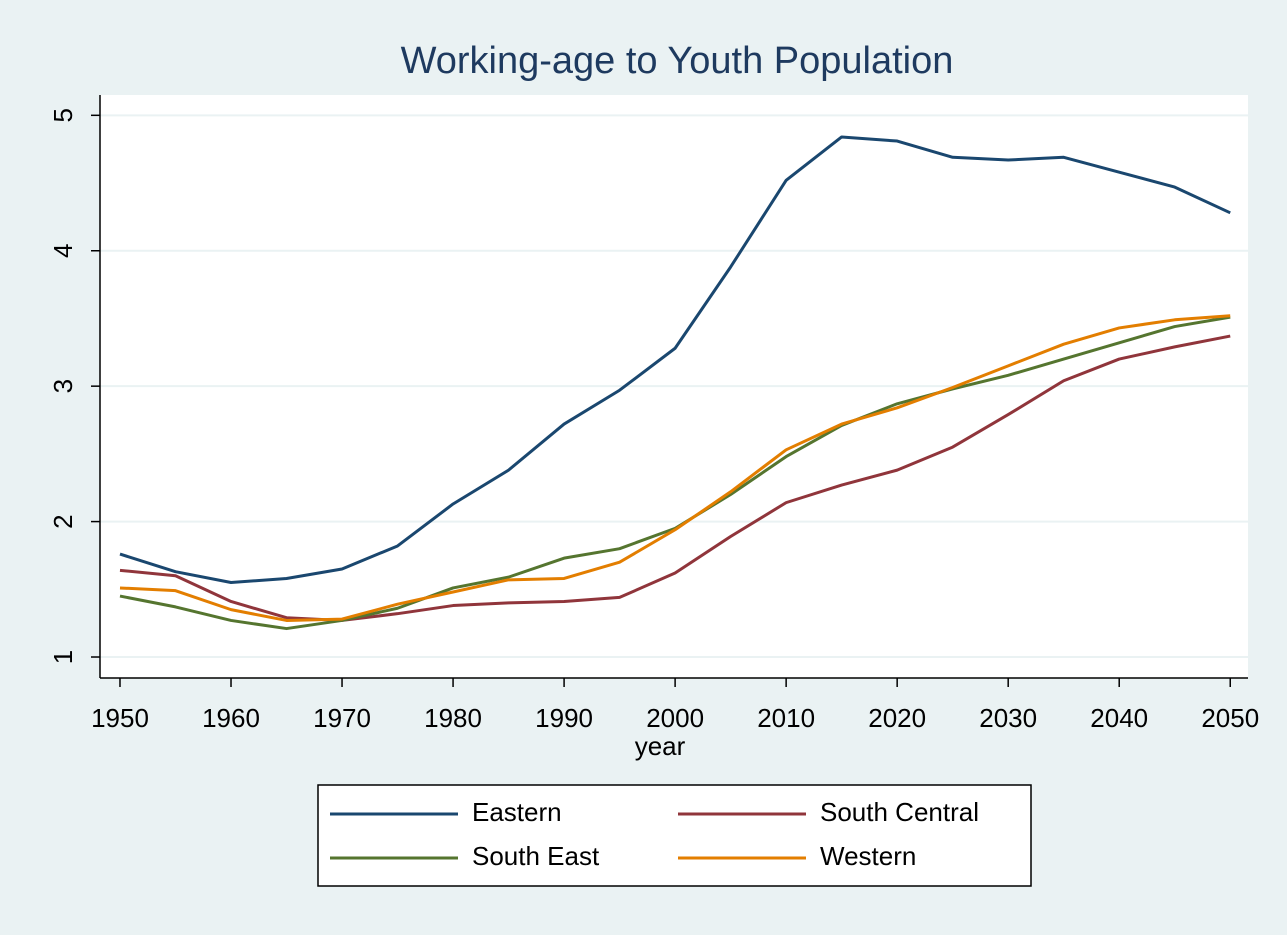 The height and width of the screenshot is (935, 1287). Describe the element at coordinates (342, 718) in the screenshot. I see `x-tick-label: 1970` at that location.